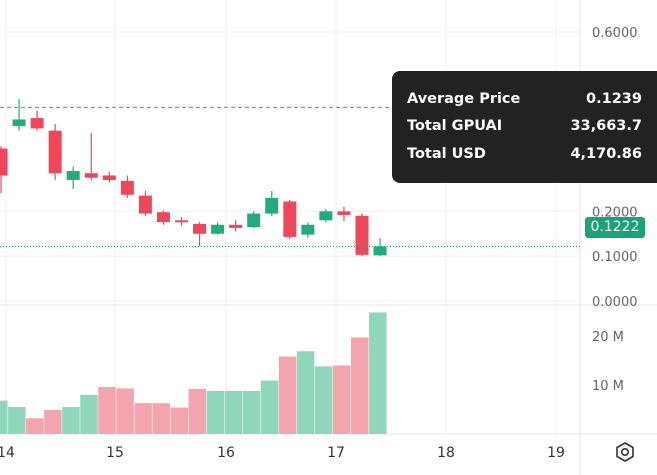 This screenshot has height=475, width=657. Describe the element at coordinates (608, 362) in the screenshot. I see `volume-axis: 20 M 10 M` at that location.